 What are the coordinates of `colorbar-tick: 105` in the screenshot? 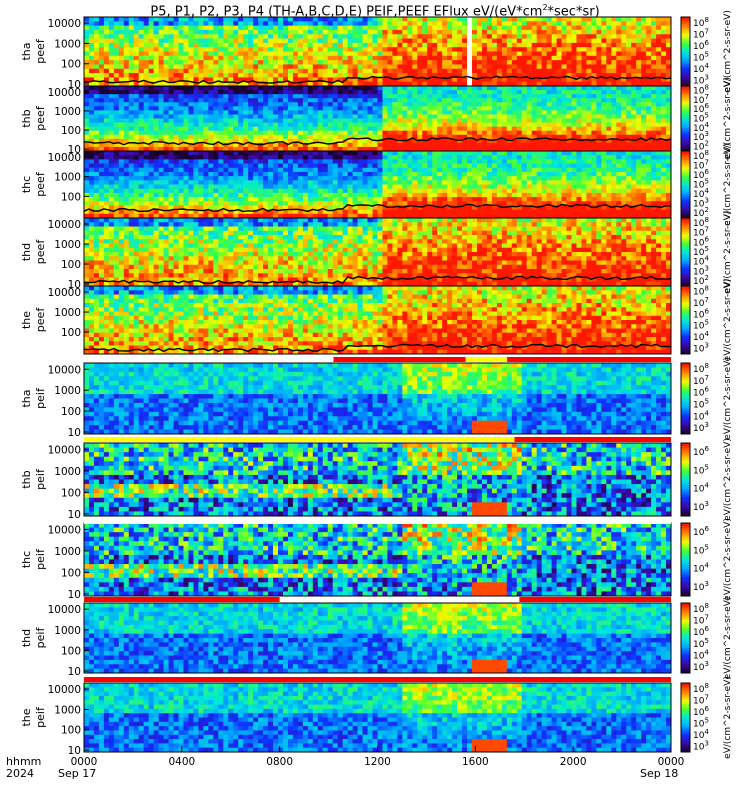 It's located at (701, 118).